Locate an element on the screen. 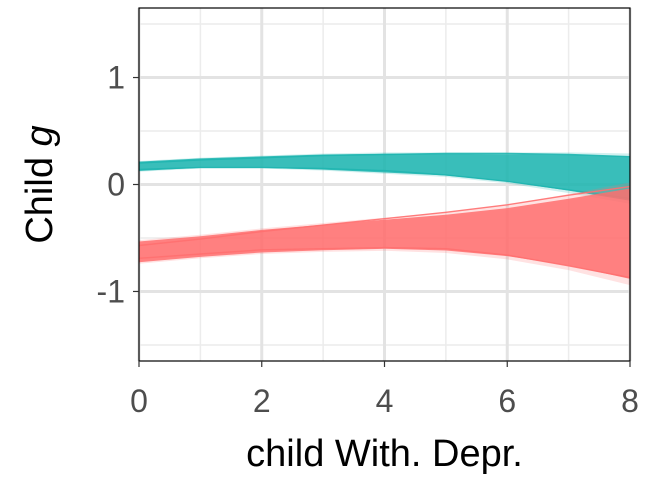 The height and width of the screenshot is (480, 672). x-axis-ticks: 0 2 4 6 8 is located at coordinates (384, 390).